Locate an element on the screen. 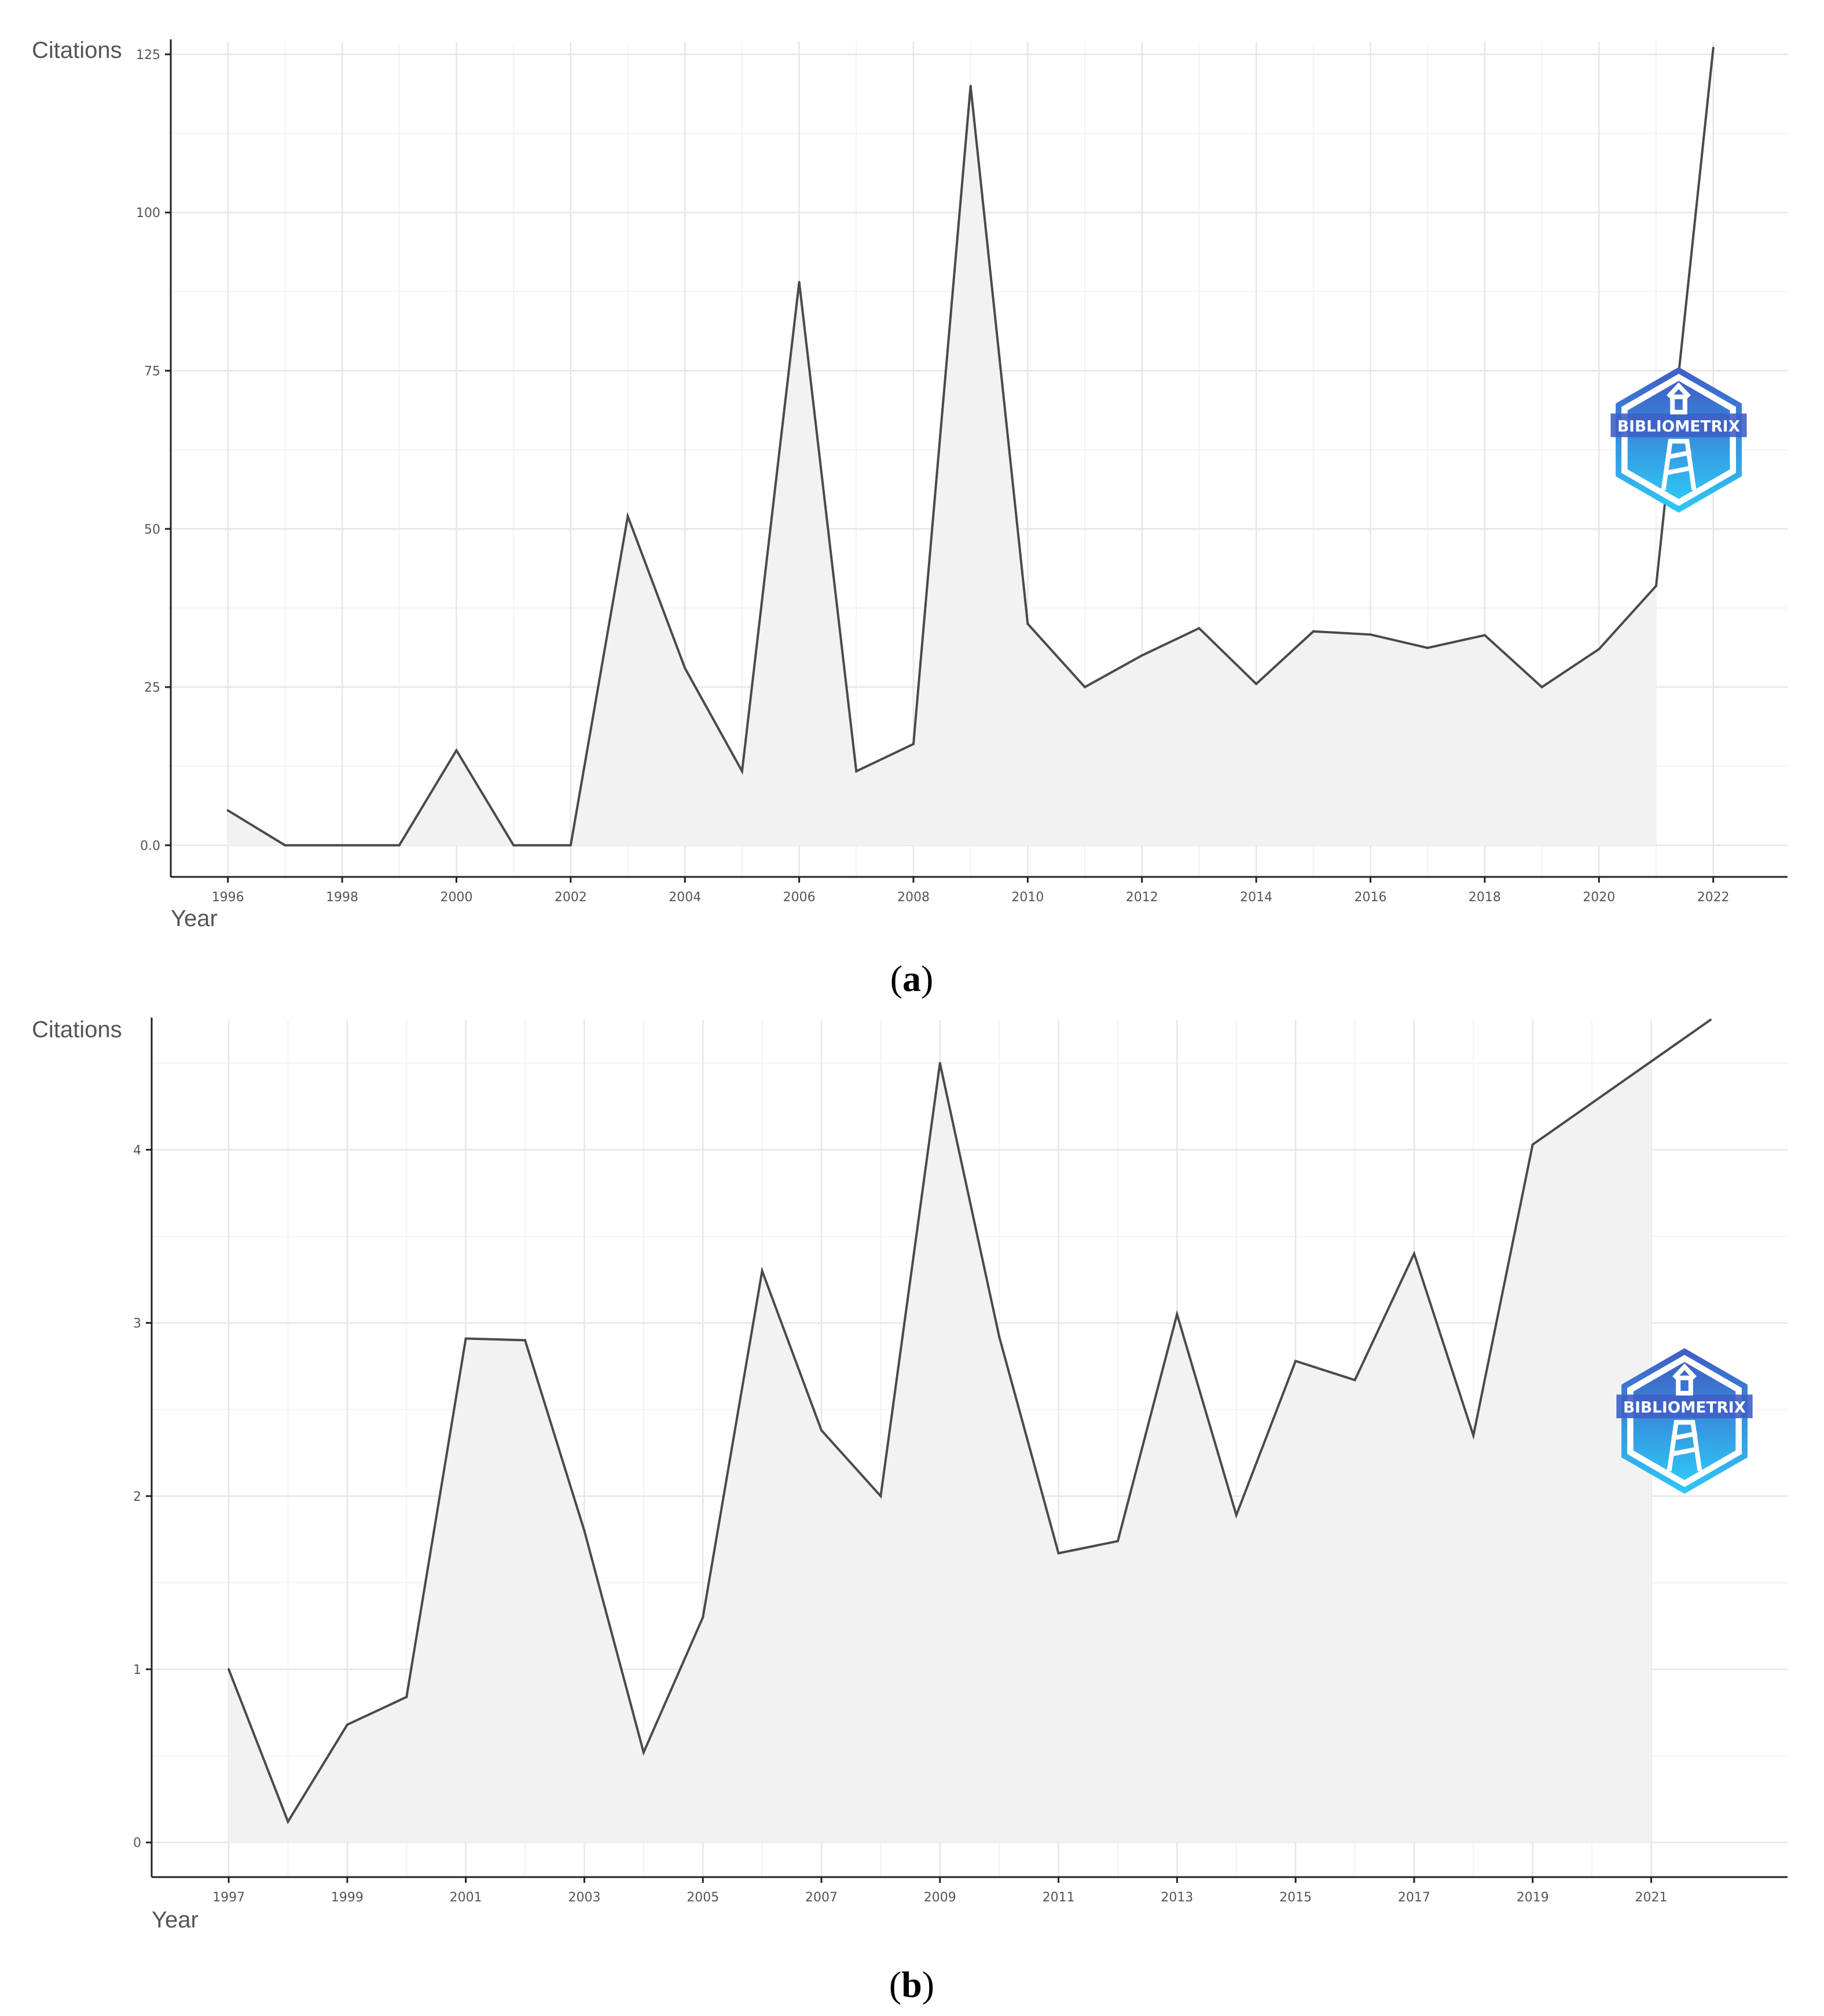 The width and height of the screenshot is (1824, 2016). x-tick-label: 2021 is located at coordinates (1652, 1897).